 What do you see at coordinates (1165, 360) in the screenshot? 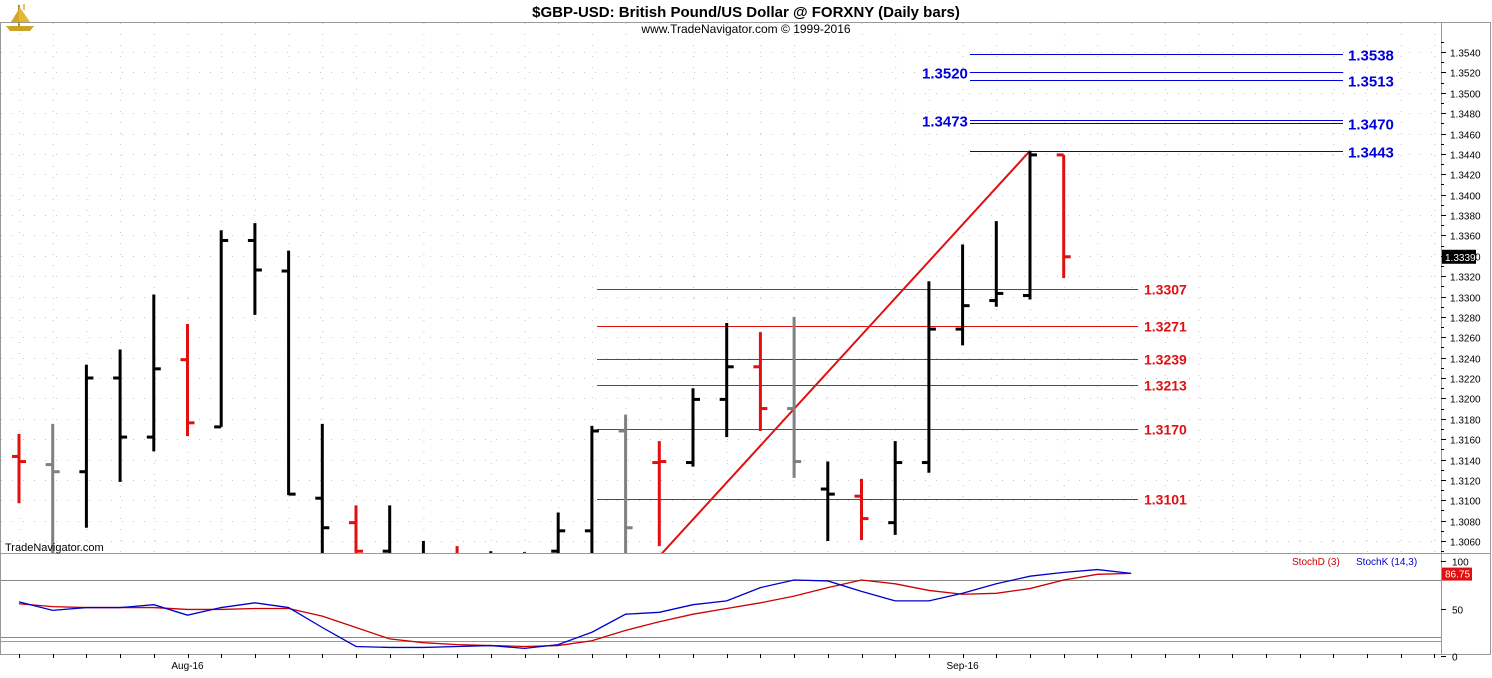
I see `fib-retracement-label: 1.3239` at bounding box center [1165, 360].